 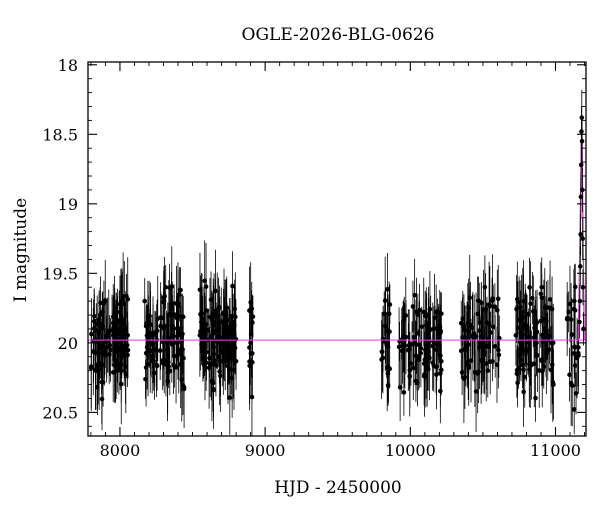 What do you see at coordinates (60, 134) in the screenshot?
I see `y-tick-label: 18.5` at bounding box center [60, 134].